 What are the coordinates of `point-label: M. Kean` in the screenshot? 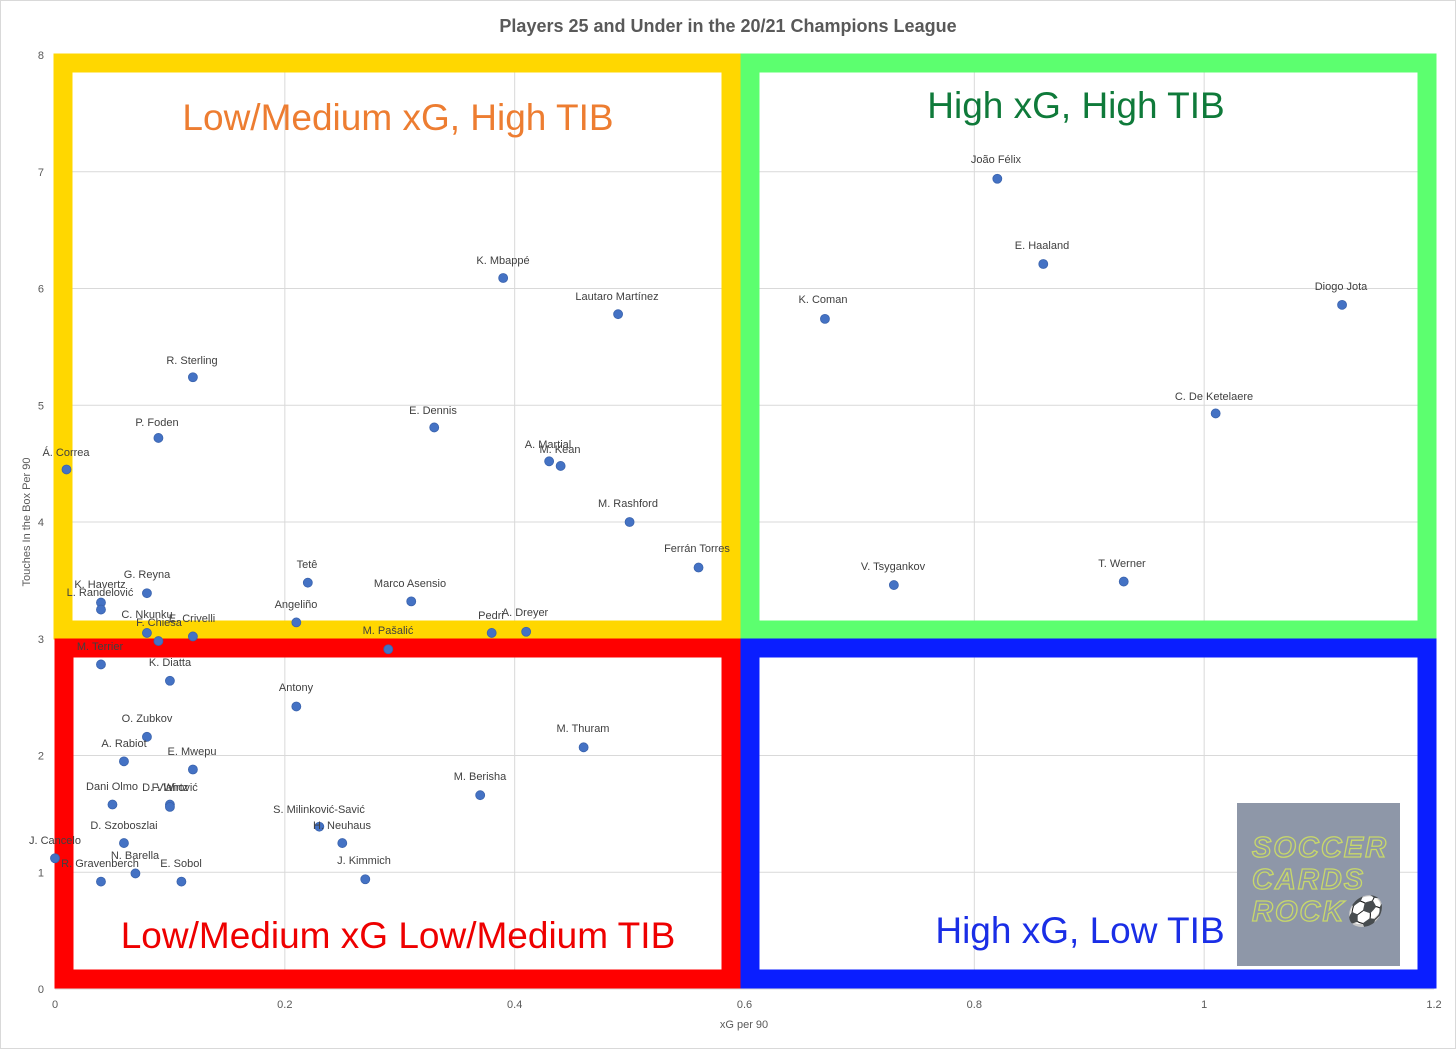 It's located at (560, 450).